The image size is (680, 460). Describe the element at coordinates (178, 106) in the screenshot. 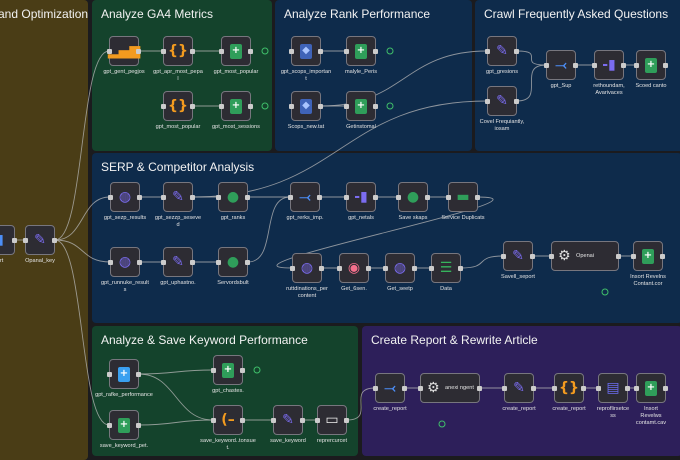

I see `node-gpt-most-popular: {}` at that location.